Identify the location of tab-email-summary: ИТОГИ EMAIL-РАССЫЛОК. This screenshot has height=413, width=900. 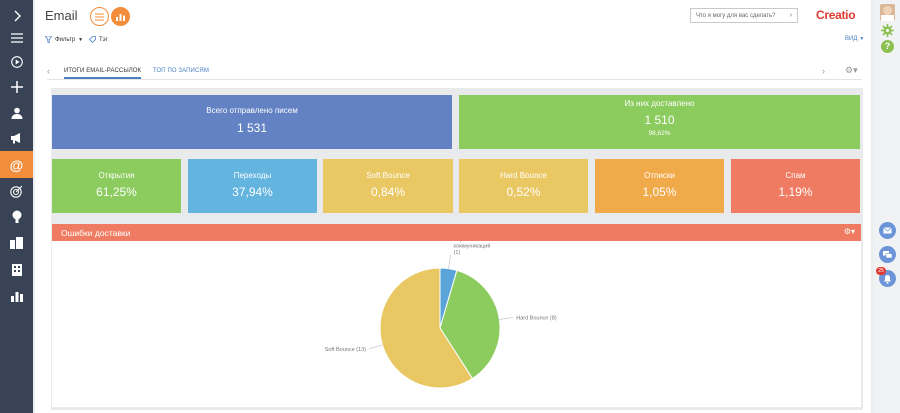
(103, 73).